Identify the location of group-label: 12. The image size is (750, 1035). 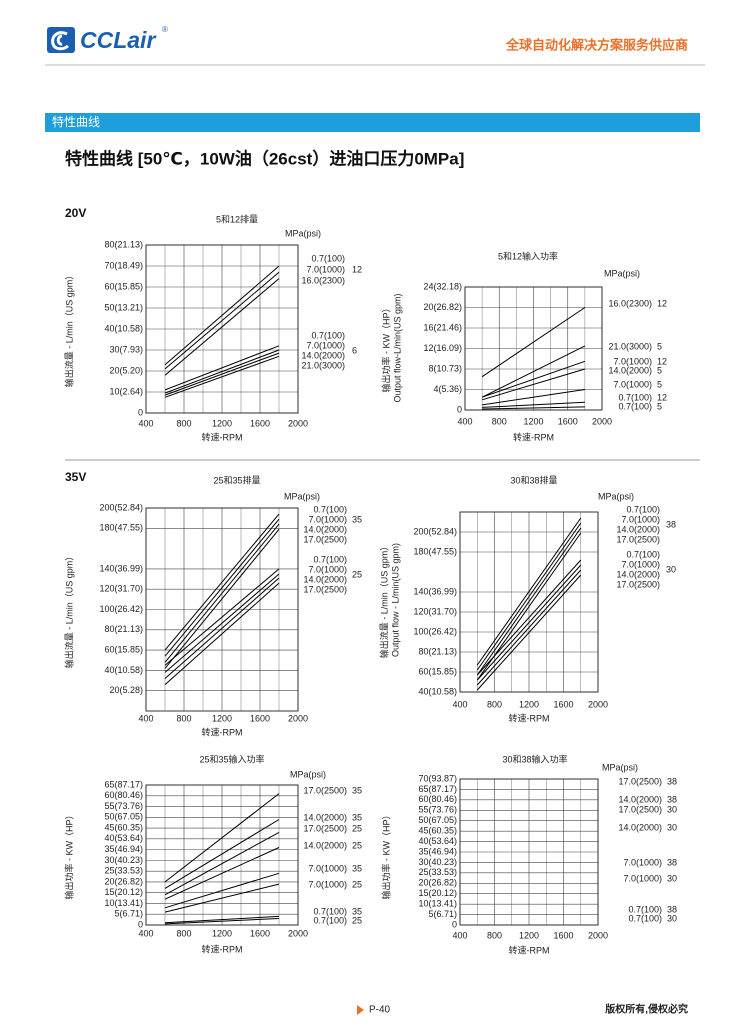
(662, 361).